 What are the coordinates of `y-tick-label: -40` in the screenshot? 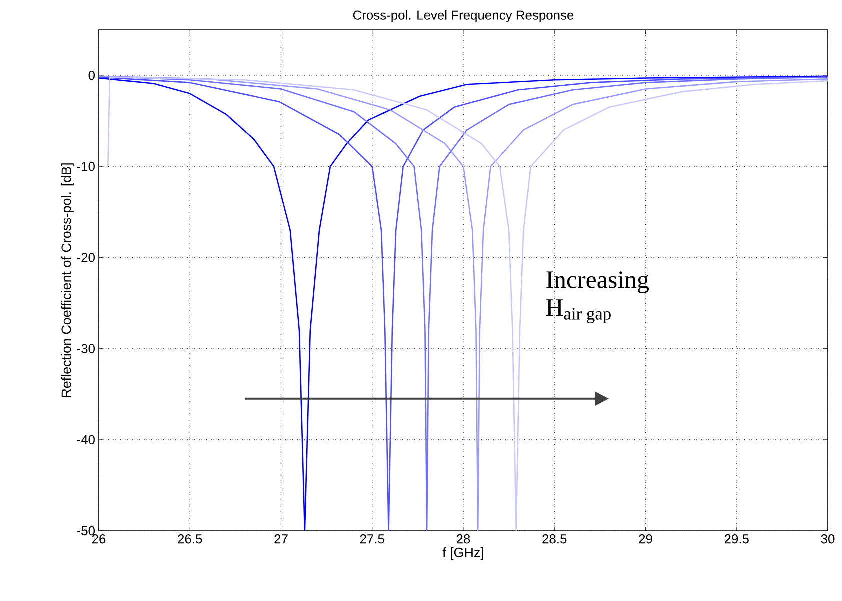 It's located at (86, 439).